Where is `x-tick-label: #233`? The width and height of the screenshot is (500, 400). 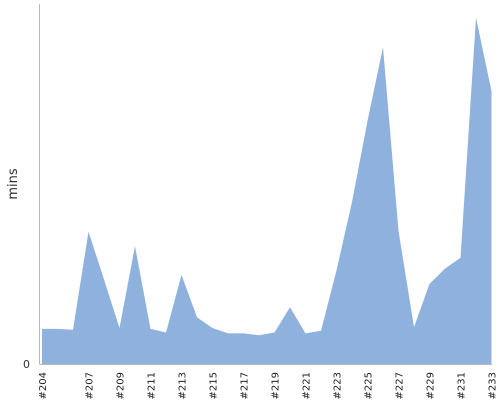 x-tick-label: #233 is located at coordinates (493, 385).